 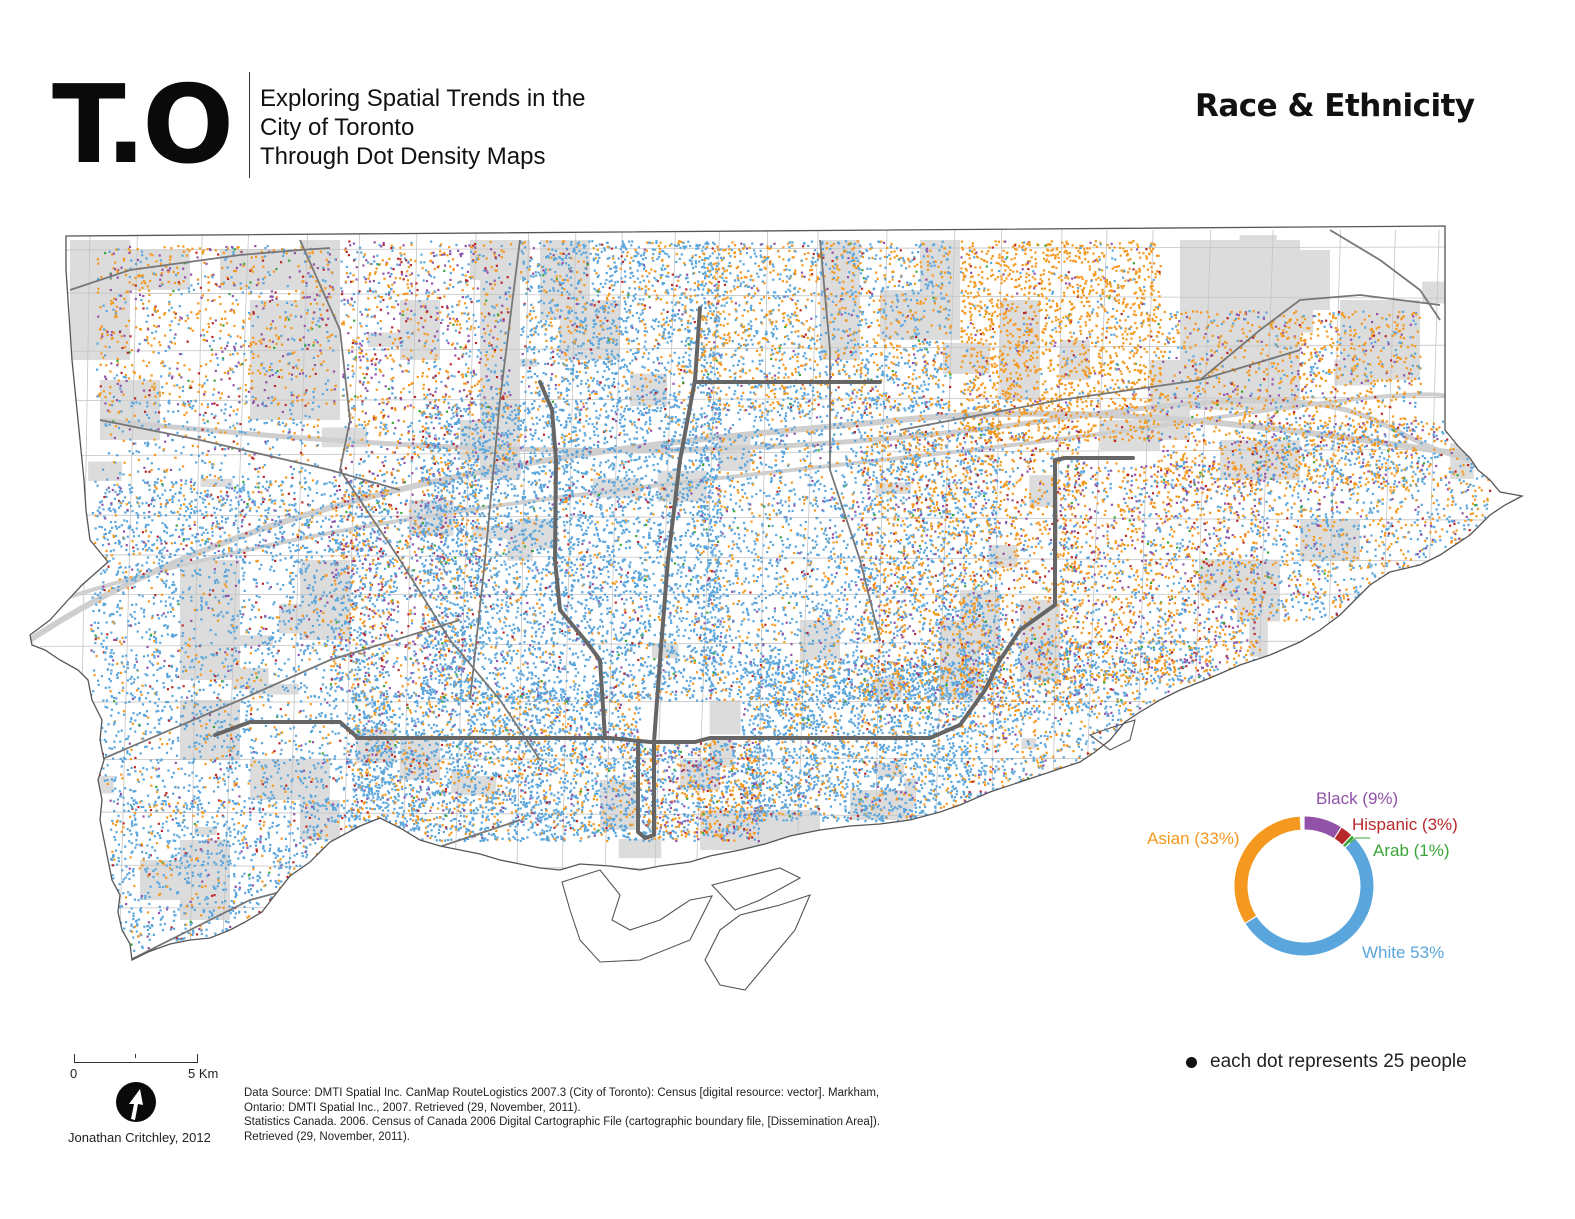 I want to click on north-arrow-icon, so click(x=136, y=1102).